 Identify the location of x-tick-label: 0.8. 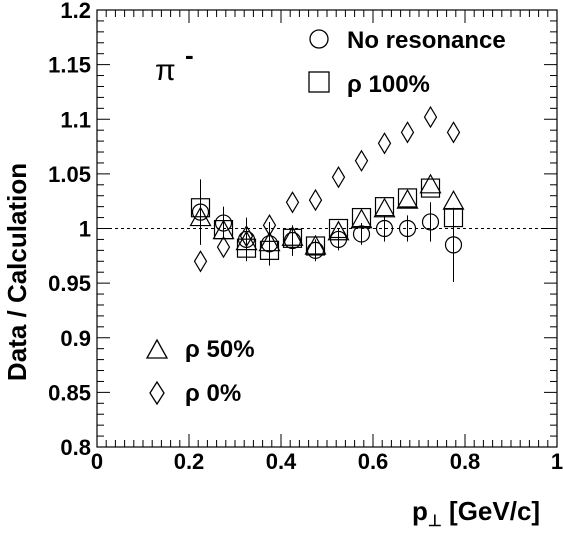
(465, 461).